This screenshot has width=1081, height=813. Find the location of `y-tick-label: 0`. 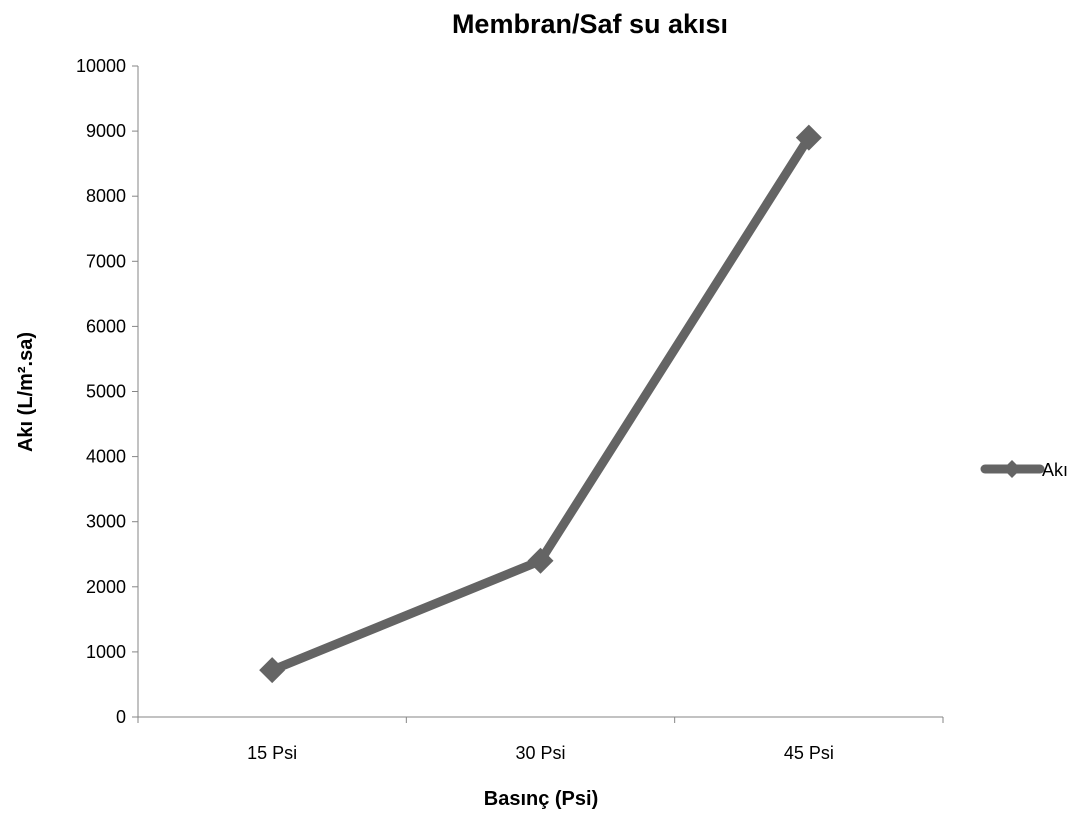

y-tick-label: 0 is located at coordinates (121, 717).